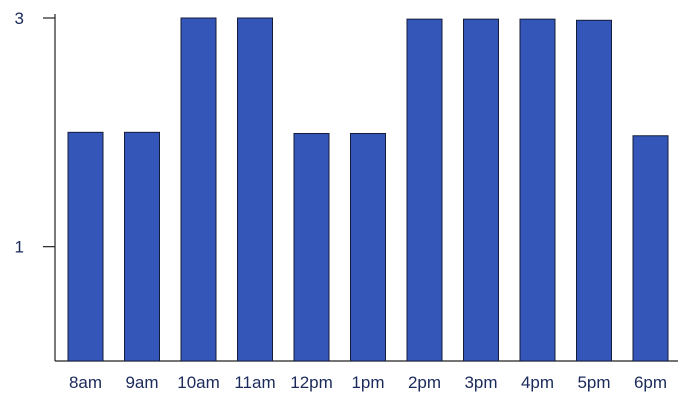 The width and height of the screenshot is (682, 394). Describe the element at coordinates (141, 382) in the screenshot. I see `x-tick-label-9am: 9am` at that location.